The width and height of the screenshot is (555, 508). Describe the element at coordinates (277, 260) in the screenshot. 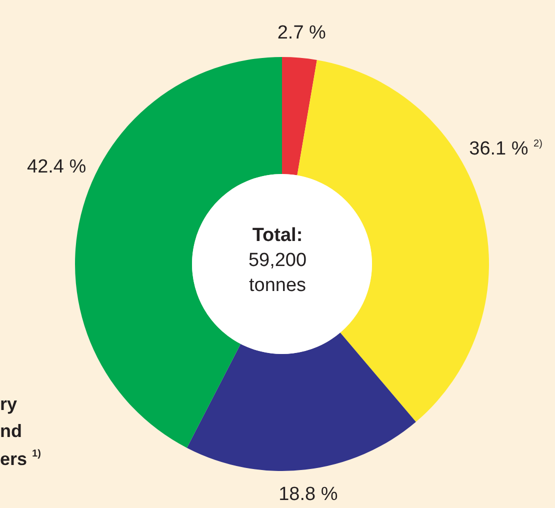

I see `text: 59,200` at that location.